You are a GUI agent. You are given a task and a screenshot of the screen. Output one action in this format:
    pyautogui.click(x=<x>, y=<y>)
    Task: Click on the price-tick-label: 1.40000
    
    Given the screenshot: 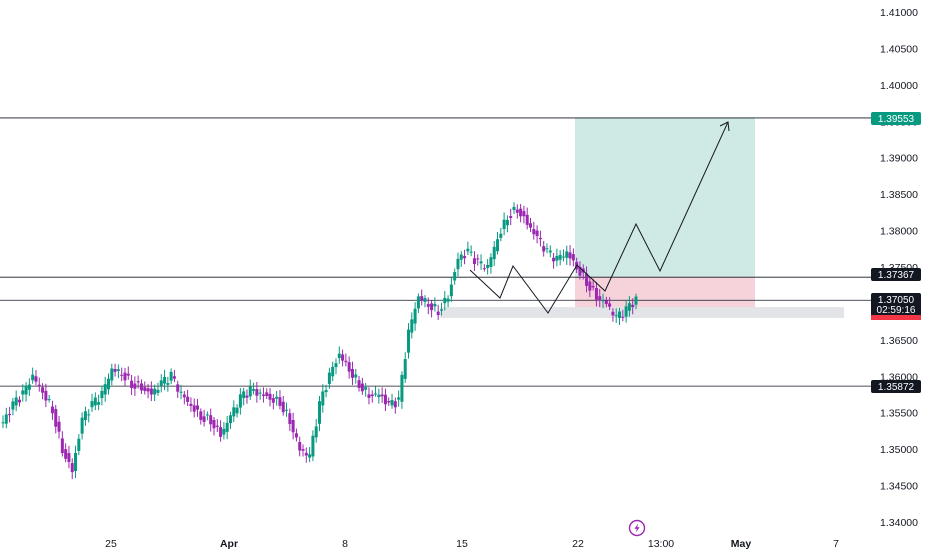 What is the action you would take?
    pyautogui.click(x=899, y=86)
    